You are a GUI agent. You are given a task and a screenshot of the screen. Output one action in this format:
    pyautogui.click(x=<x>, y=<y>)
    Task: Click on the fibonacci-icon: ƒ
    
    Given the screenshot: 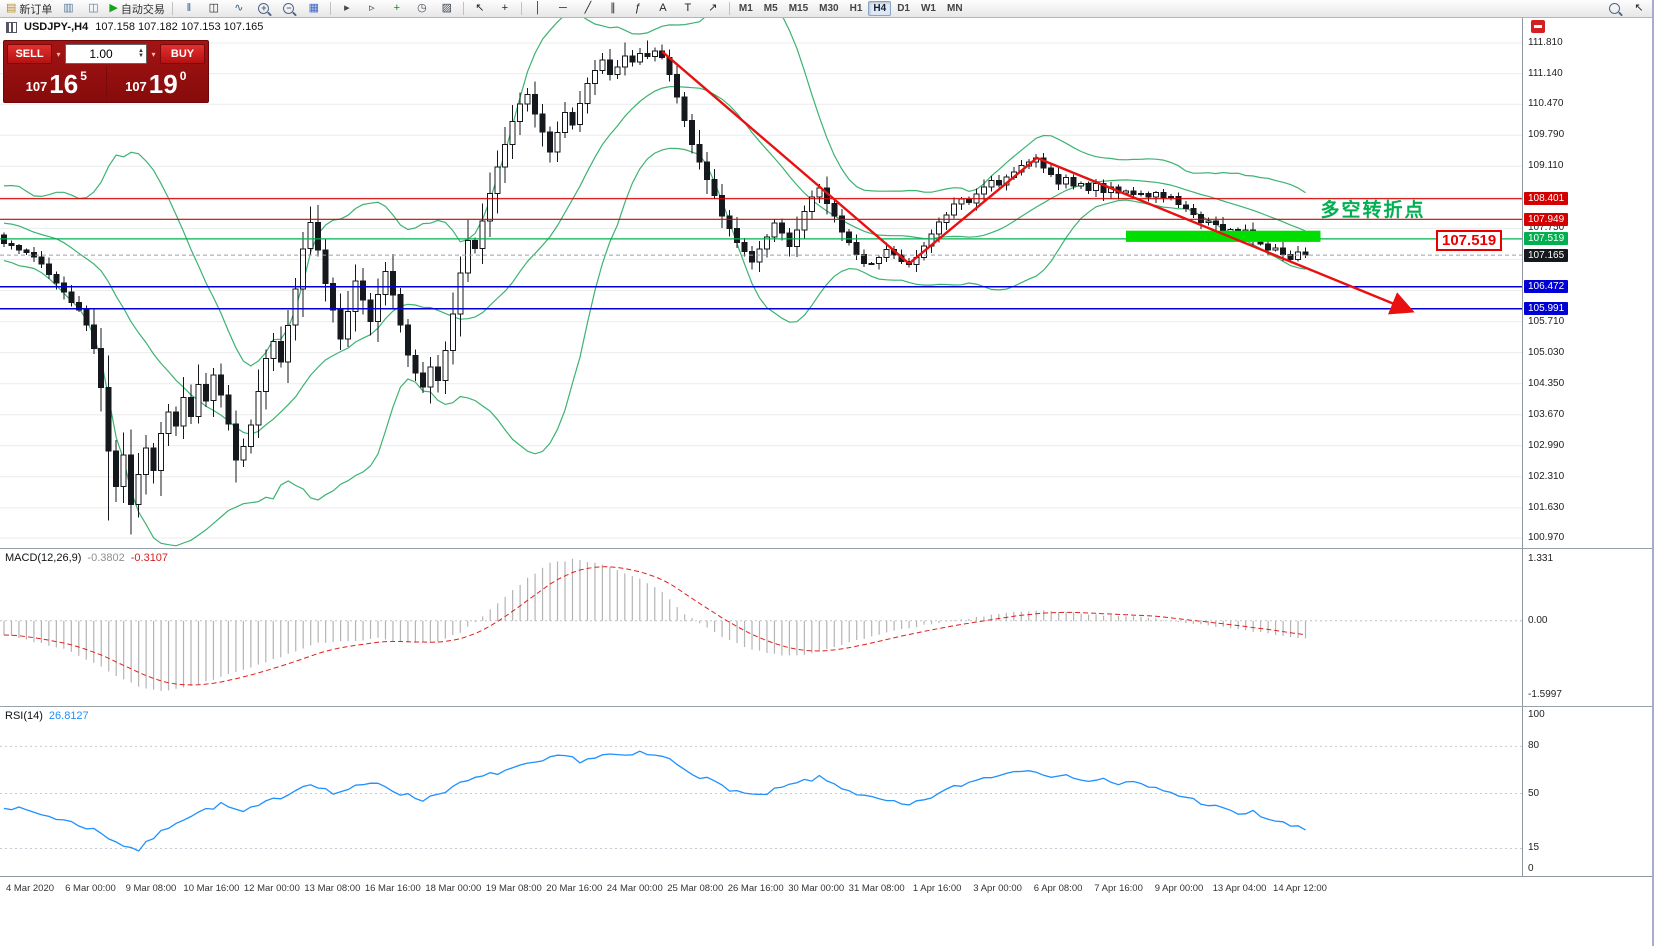 What is the action you would take?
    pyautogui.click(x=638, y=9)
    